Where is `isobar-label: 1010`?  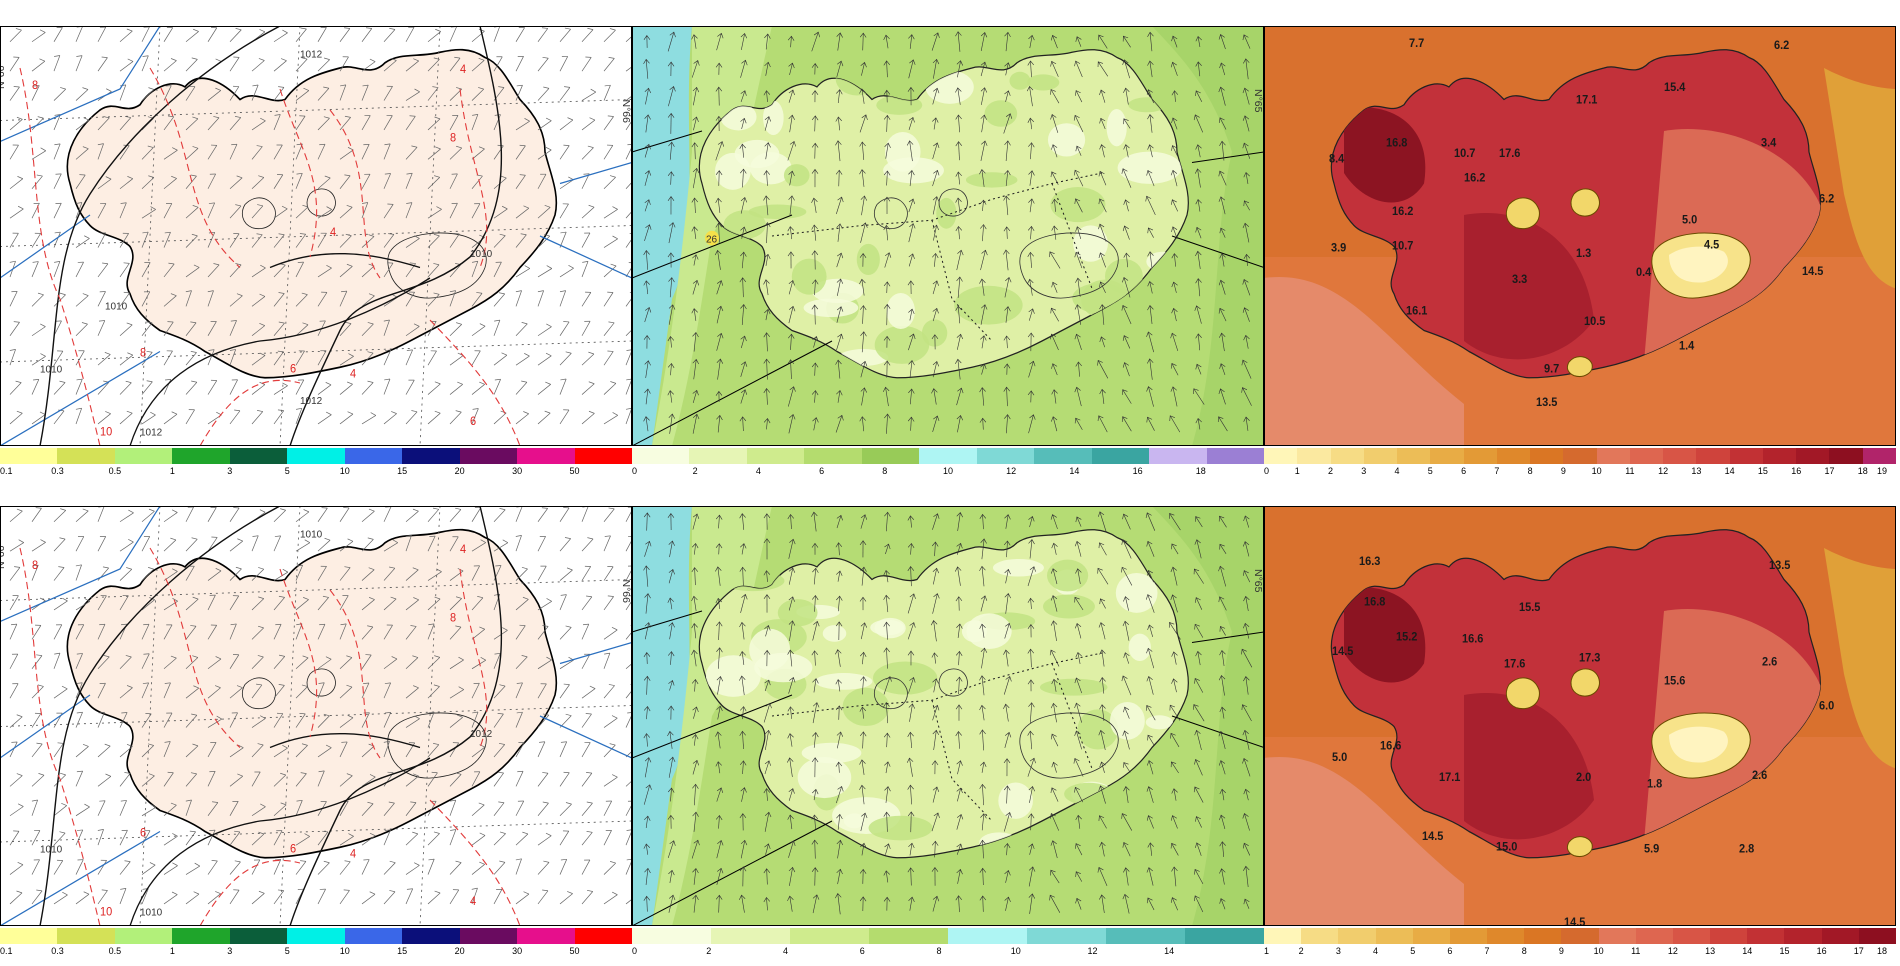
isobar-label: 1010 is located at coordinates (311, 534).